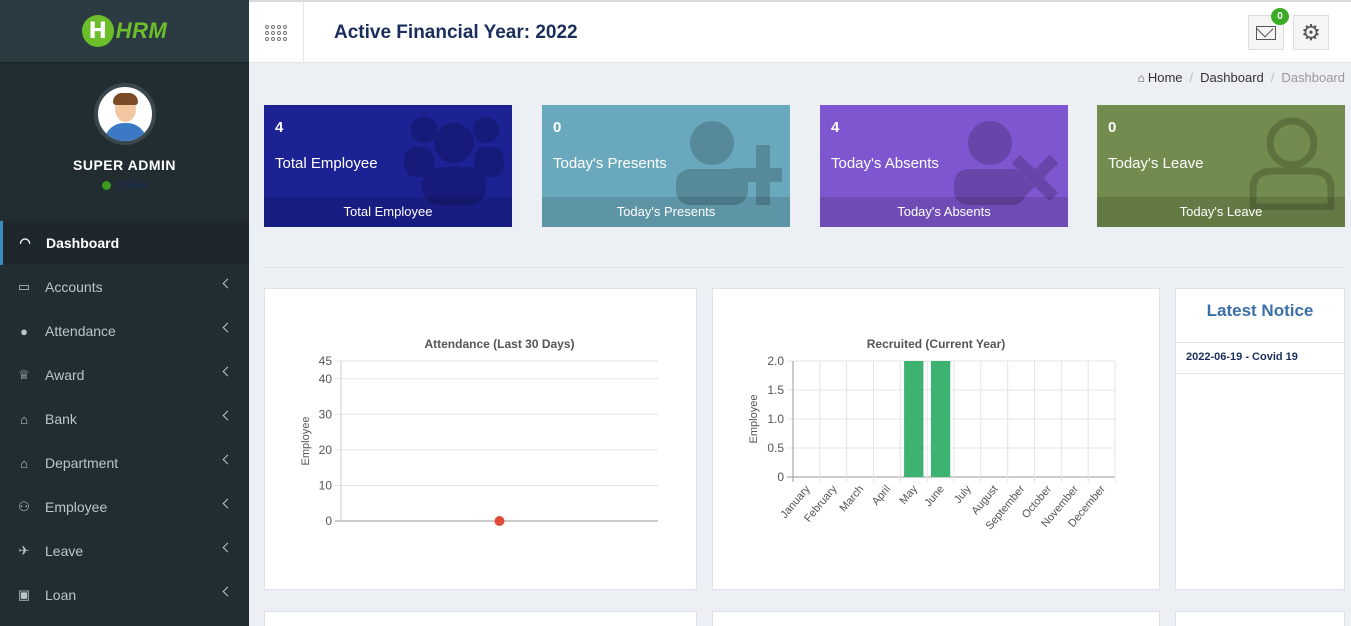  I want to click on money-icon: ▣, so click(24, 594).